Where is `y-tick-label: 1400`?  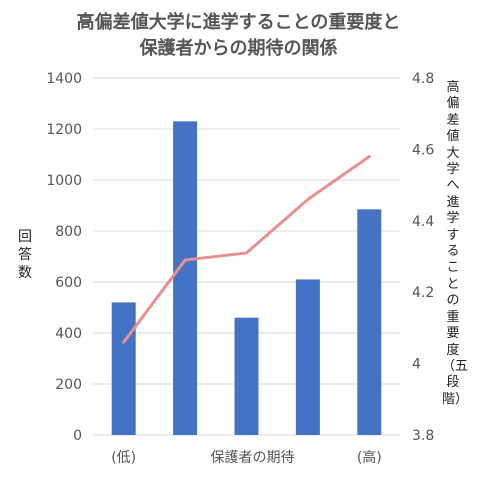
y-tick-label: 1400 is located at coordinates (64, 79).